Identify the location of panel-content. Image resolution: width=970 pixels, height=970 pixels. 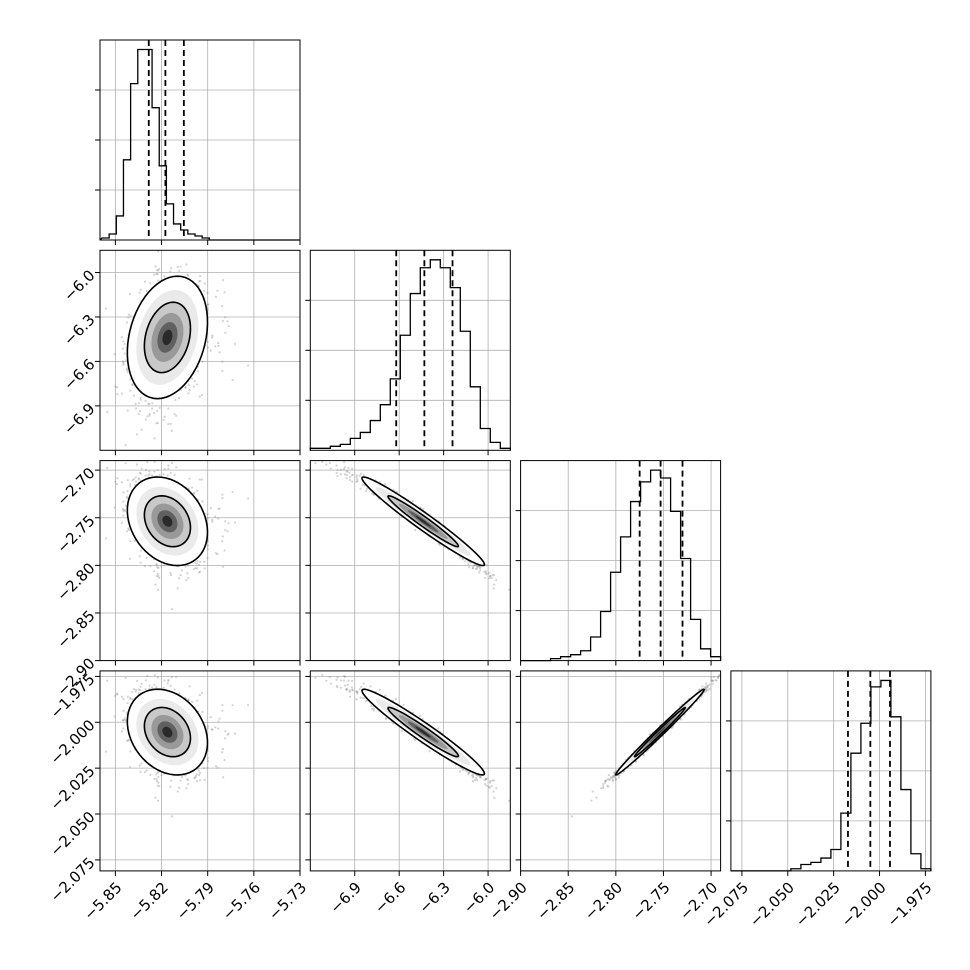
(177, 348).